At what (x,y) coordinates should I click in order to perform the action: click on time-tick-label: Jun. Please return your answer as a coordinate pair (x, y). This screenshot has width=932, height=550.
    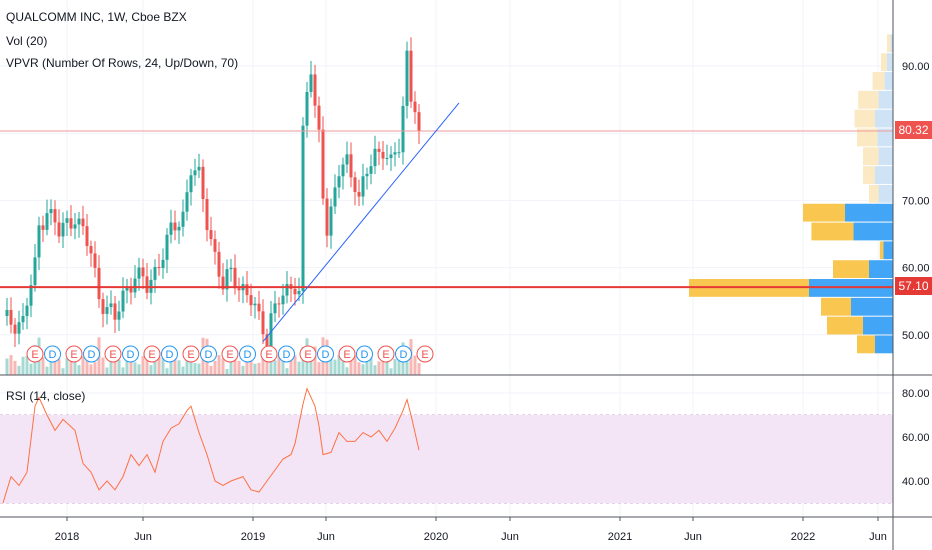
    Looking at the image, I should click on (878, 537).